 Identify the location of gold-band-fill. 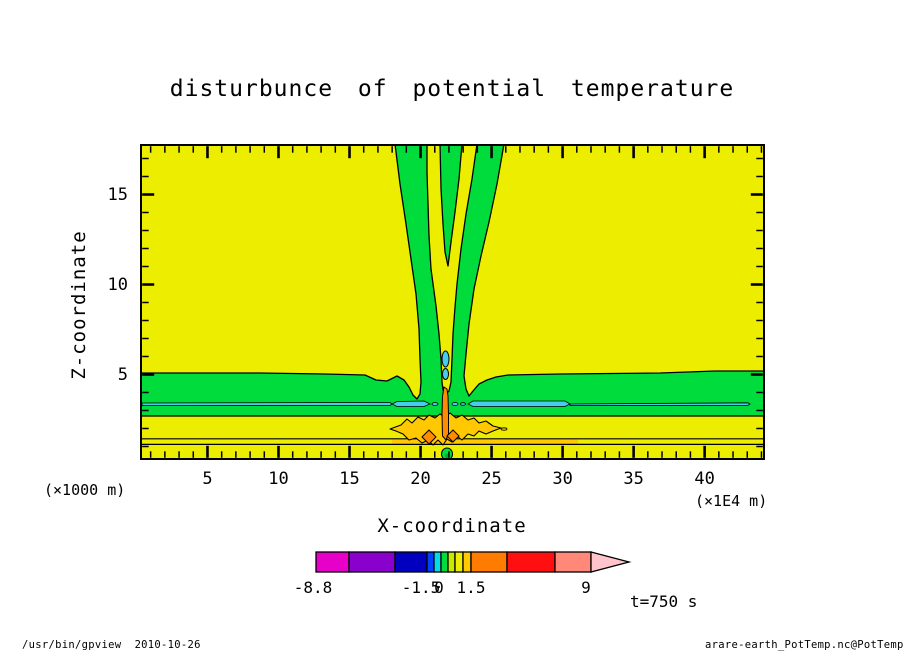
(485, 441).